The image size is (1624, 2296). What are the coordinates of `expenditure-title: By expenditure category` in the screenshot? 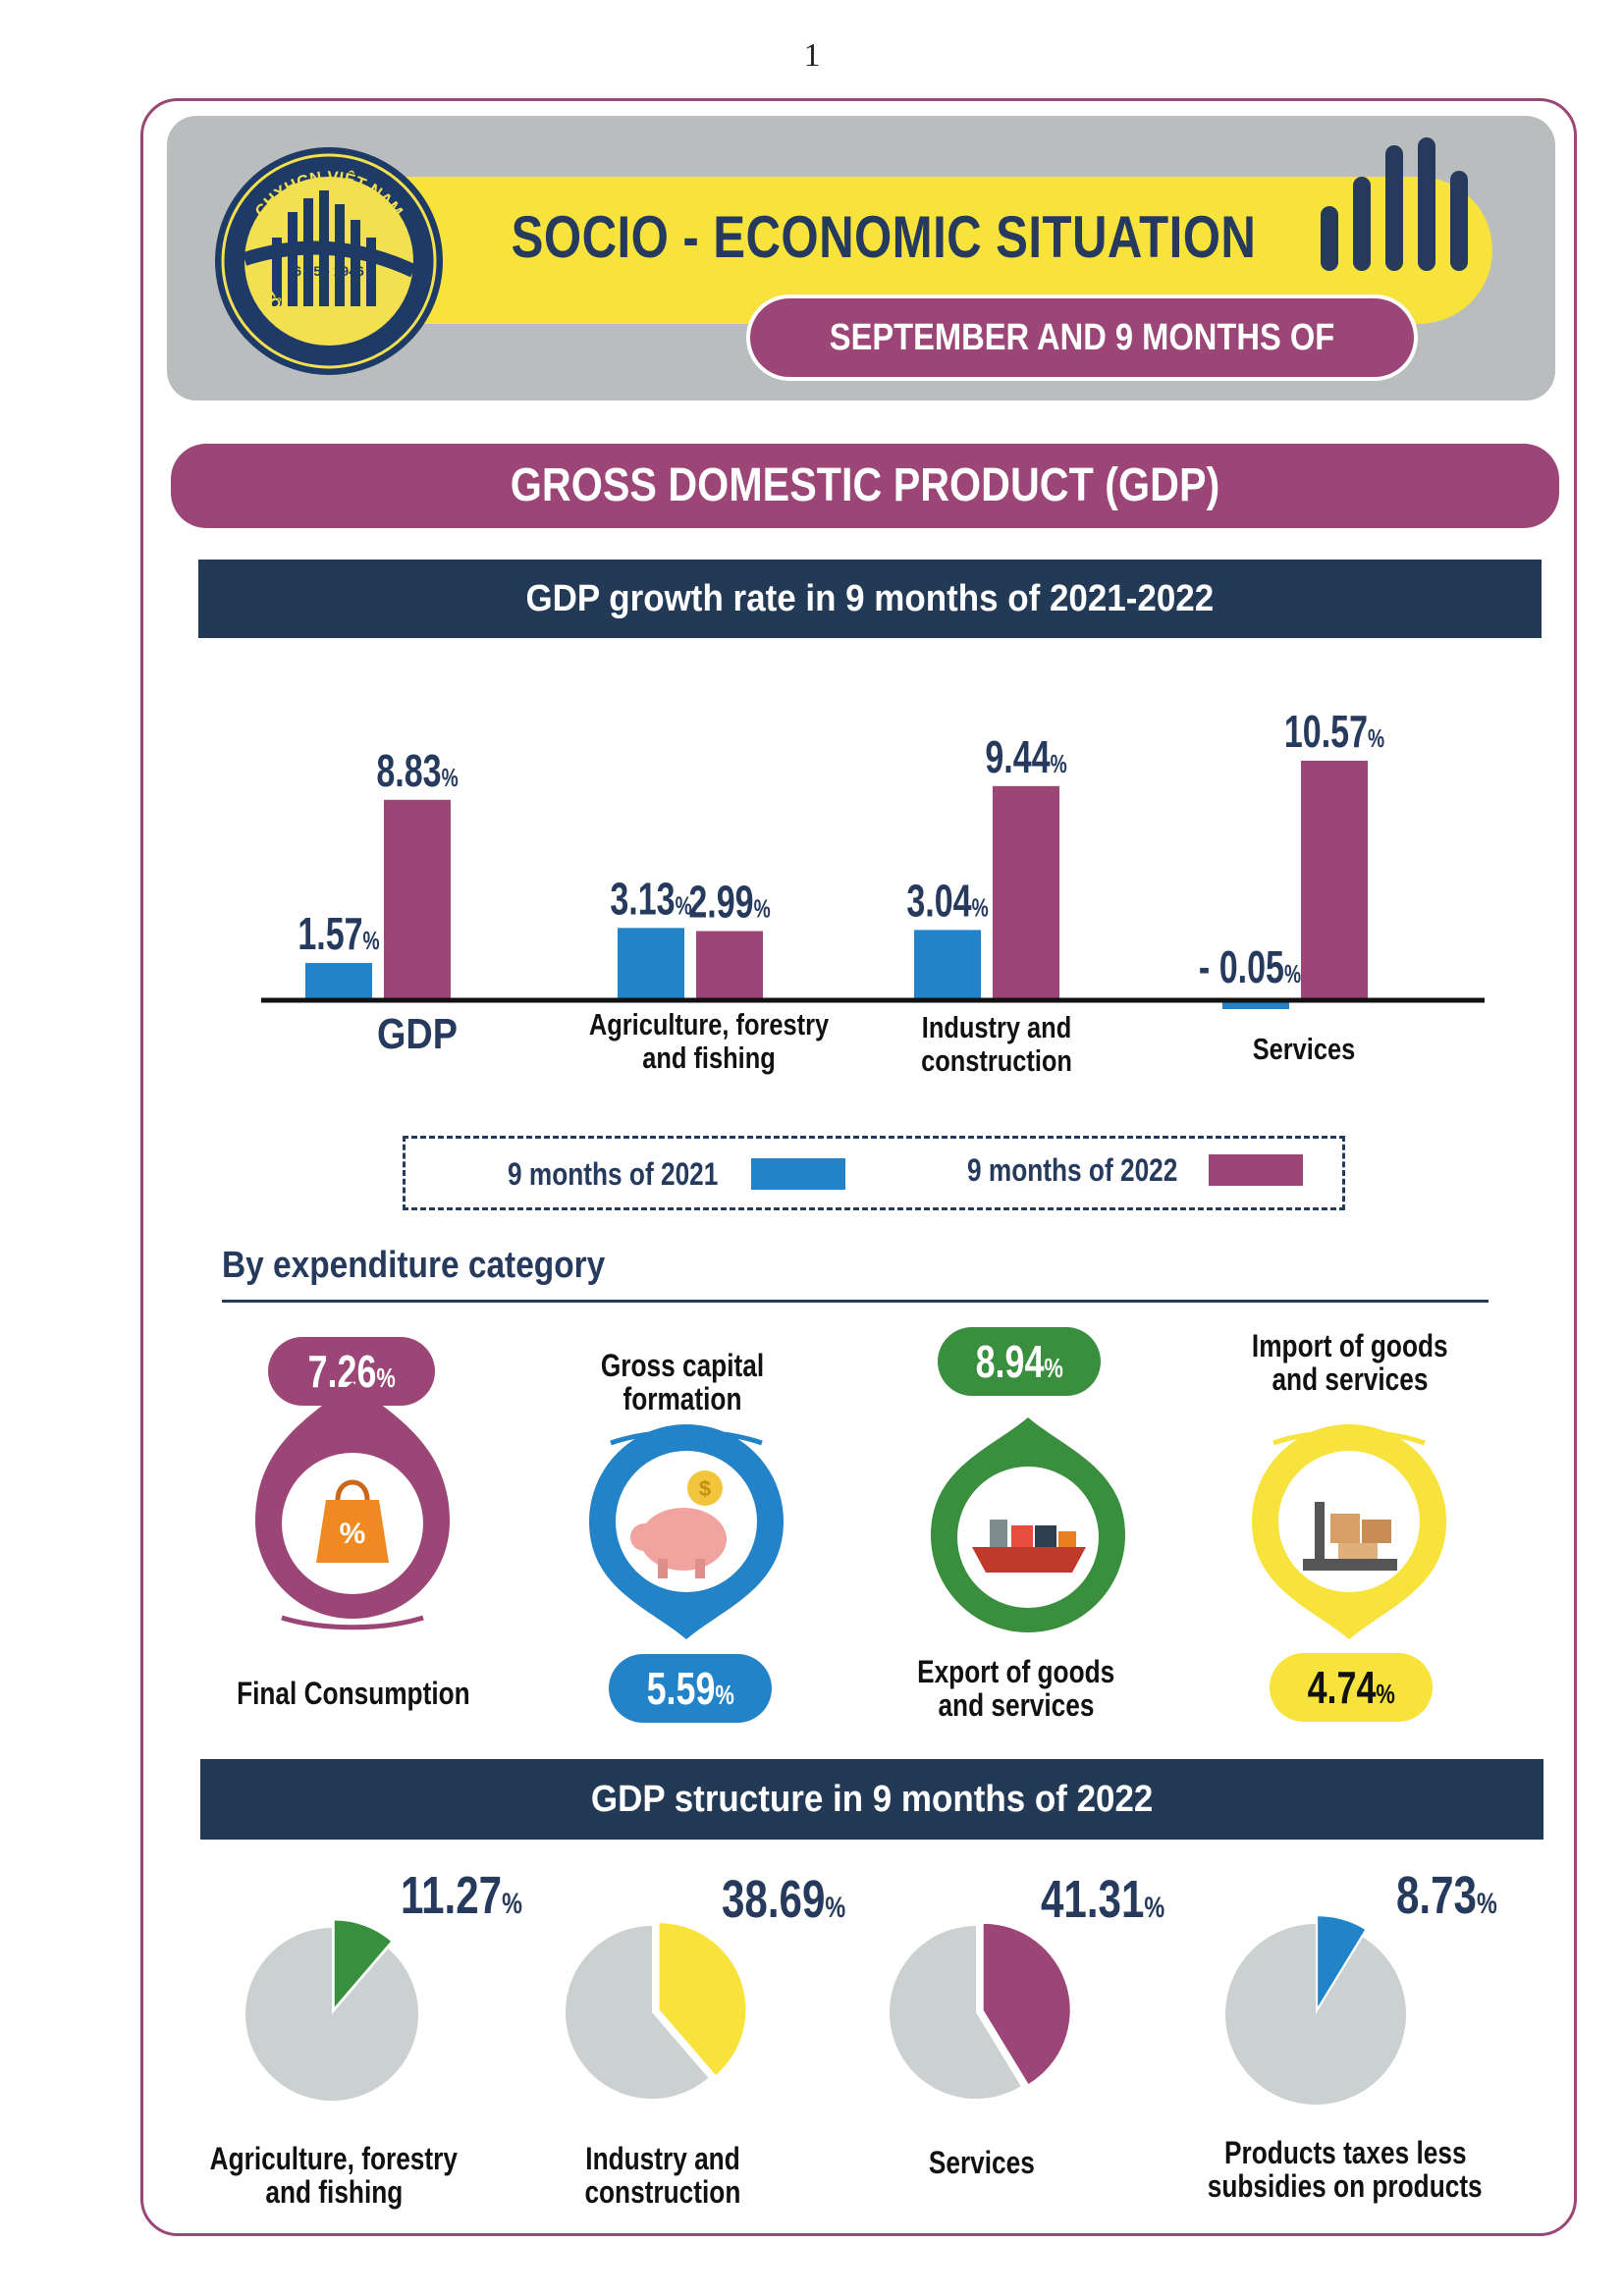 It's located at (414, 1265).